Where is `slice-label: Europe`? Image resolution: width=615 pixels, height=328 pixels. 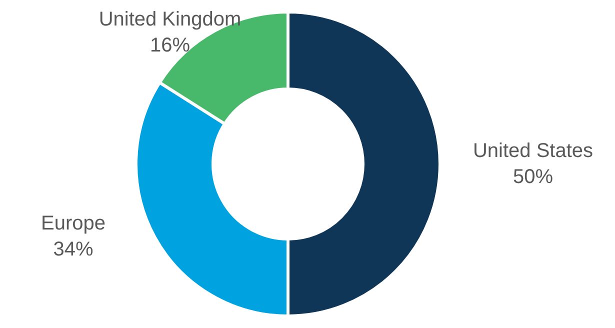
slice-label: Europe is located at coordinates (73, 223).